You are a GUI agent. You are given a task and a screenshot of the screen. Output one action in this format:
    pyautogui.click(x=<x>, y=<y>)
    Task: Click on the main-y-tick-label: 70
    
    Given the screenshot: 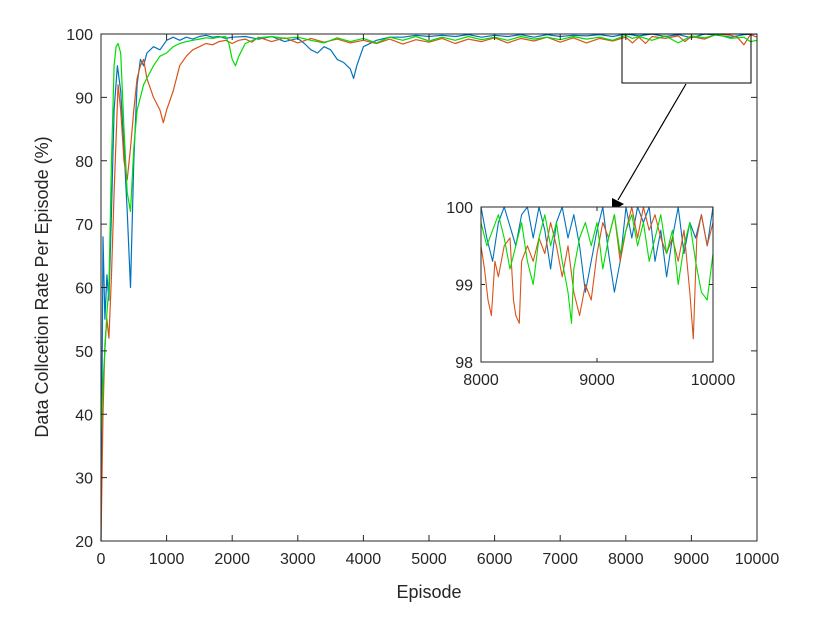 What is the action you would take?
    pyautogui.click(x=84, y=225)
    